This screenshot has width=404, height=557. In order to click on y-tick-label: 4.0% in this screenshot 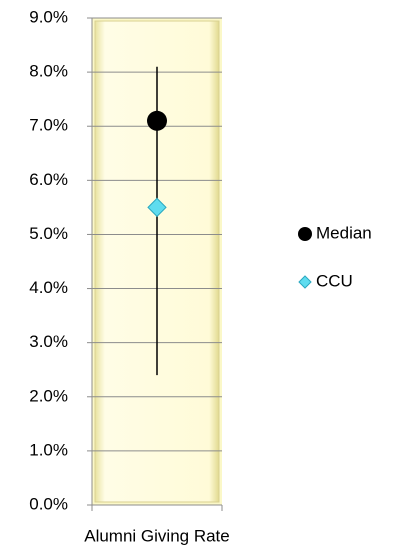, I will do `click(48, 287)`.